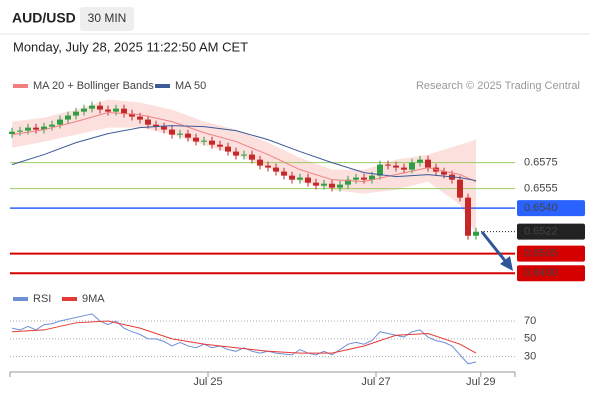 Image resolution: width=590 pixels, height=400 pixels. I want to click on x-tick-label: Jul 29, so click(480, 382).